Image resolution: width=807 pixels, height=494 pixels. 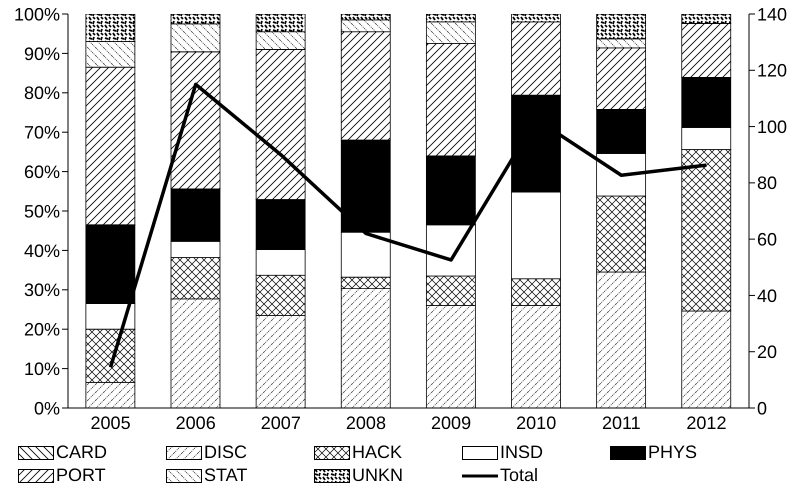 What do you see at coordinates (451, 422) in the screenshot?
I see `x-tick-label: 2009` at bounding box center [451, 422].